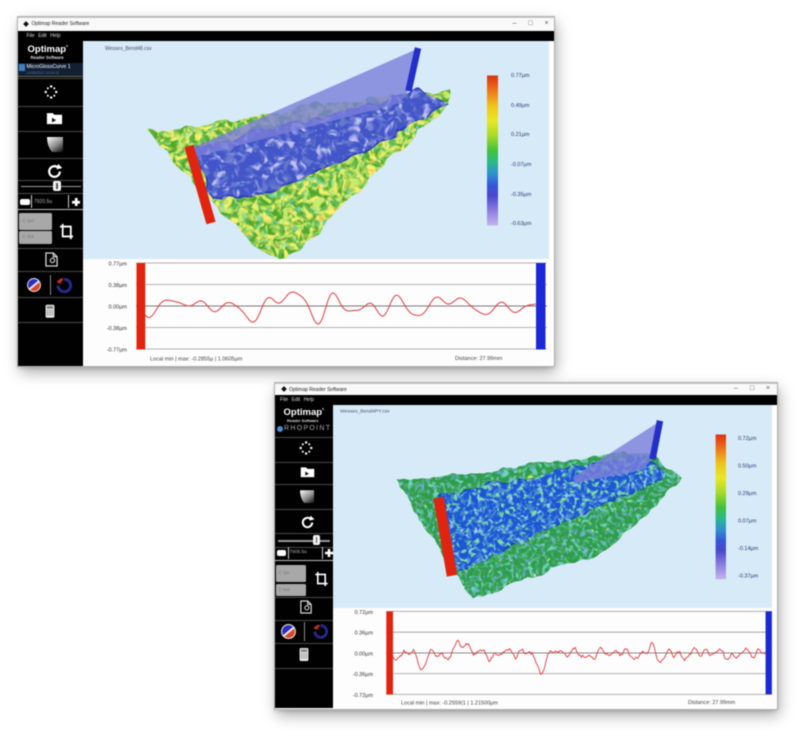 The height and width of the screenshot is (731, 800). What do you see at coordinates (365, 411) in the screenshot?
I see `svg-text: Wessex_Bend4PY.csv` at bounding box center [365, 411].